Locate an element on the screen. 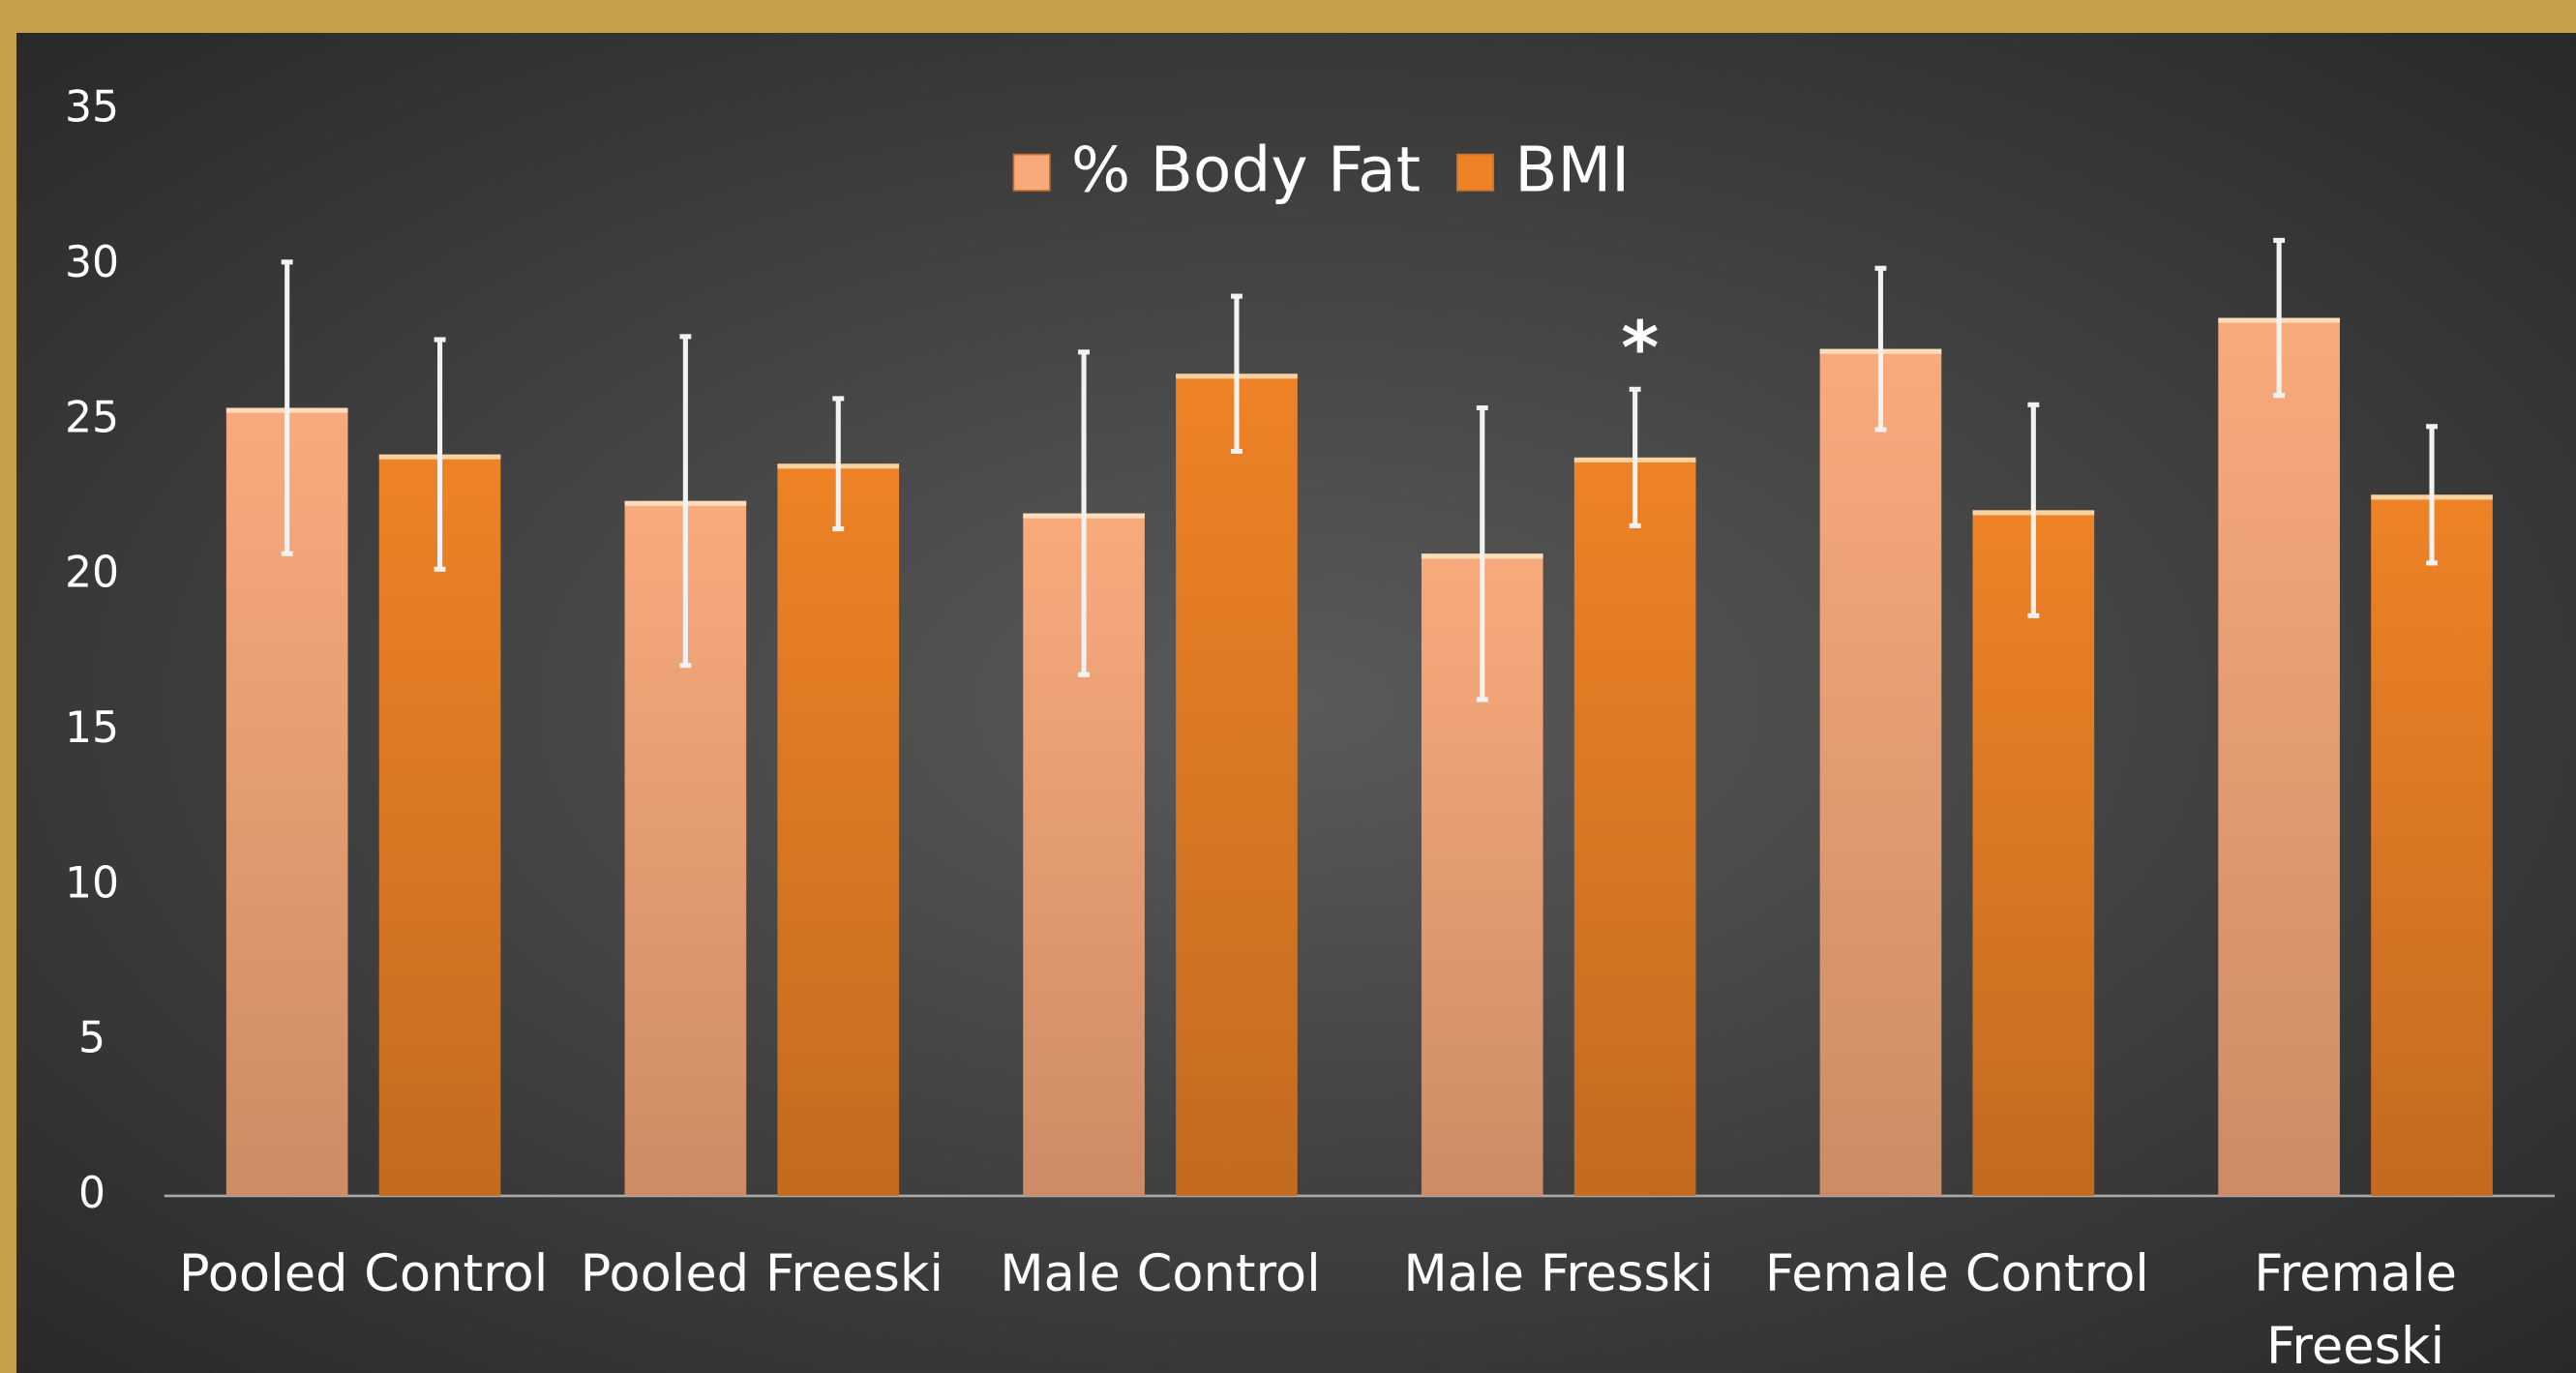 This screenshot has height=1373, width=2576. y-tick-label: 10 is located at coordinates (92, 883).